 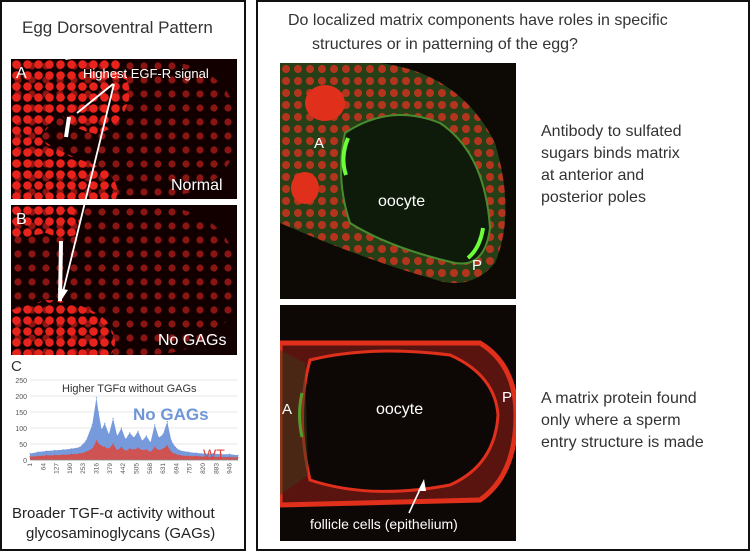 What do you see at coordinates (70, 468) in the screenshot?
I see `x-tick-label: 190` at bounding box center [70, 468].